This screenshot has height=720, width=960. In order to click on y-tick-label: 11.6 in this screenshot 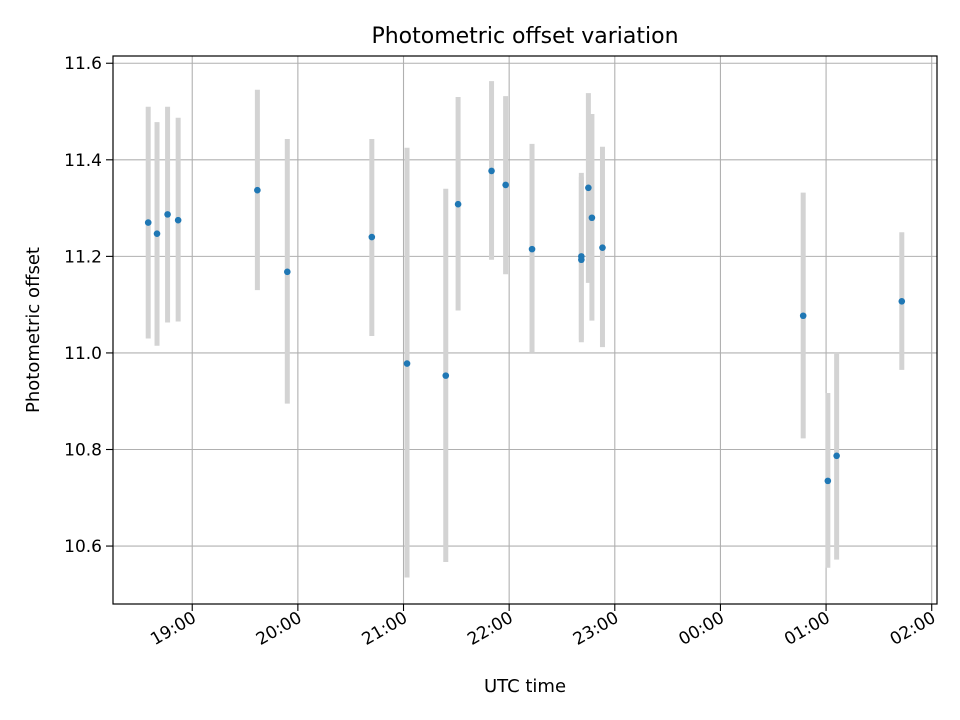, I will do `click(83, 64)`.